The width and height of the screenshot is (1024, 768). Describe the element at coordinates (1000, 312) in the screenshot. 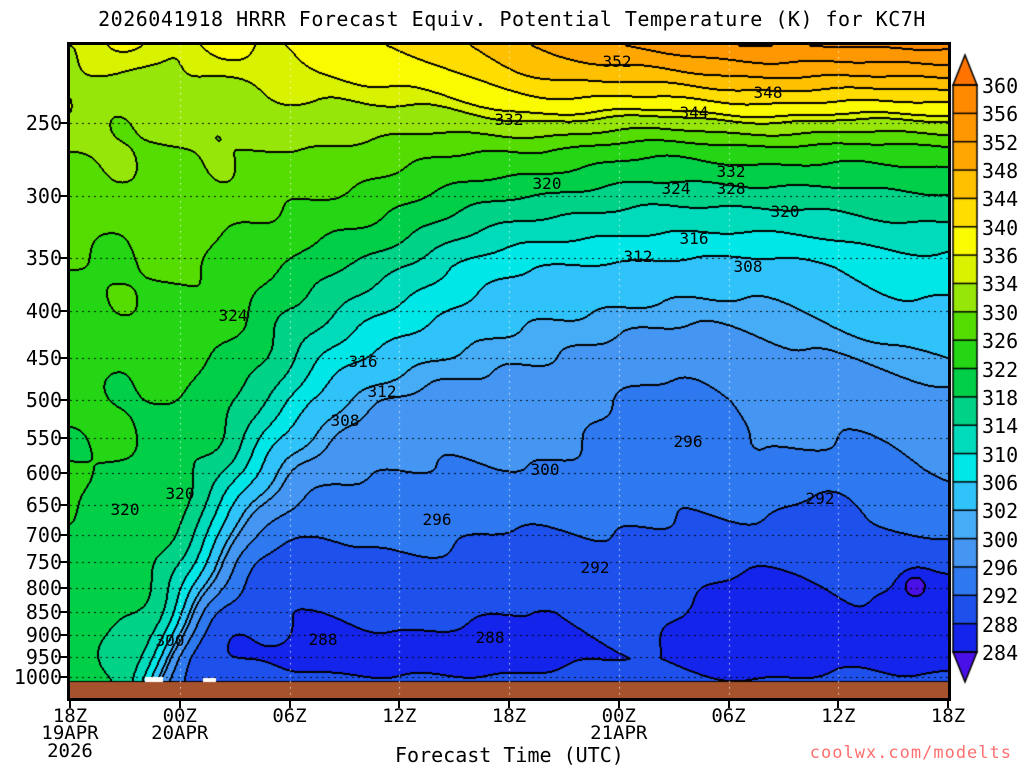

I see `colorbar-label: 330` at that location.